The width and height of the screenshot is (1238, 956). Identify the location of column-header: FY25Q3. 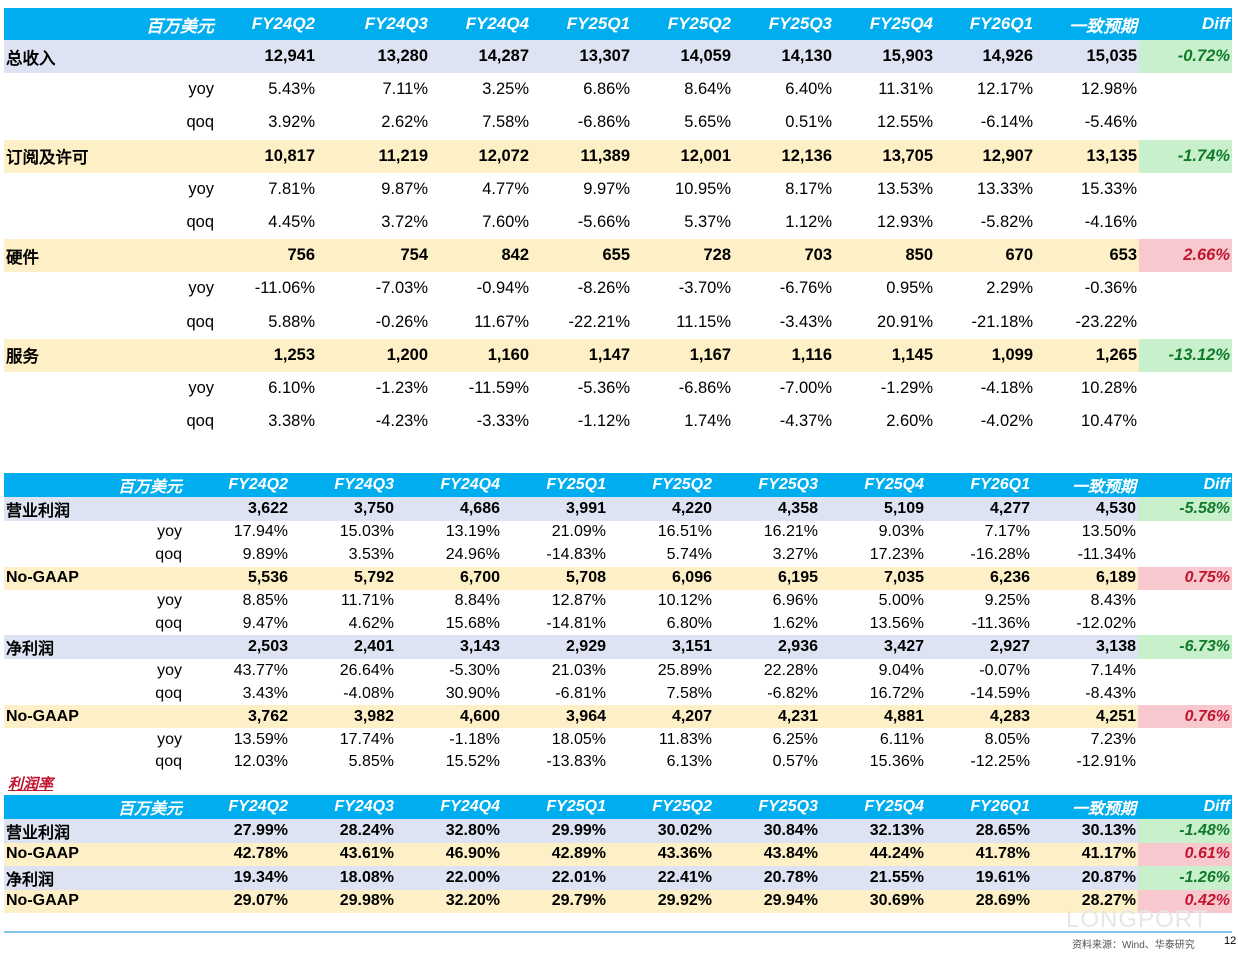
(767, 485).